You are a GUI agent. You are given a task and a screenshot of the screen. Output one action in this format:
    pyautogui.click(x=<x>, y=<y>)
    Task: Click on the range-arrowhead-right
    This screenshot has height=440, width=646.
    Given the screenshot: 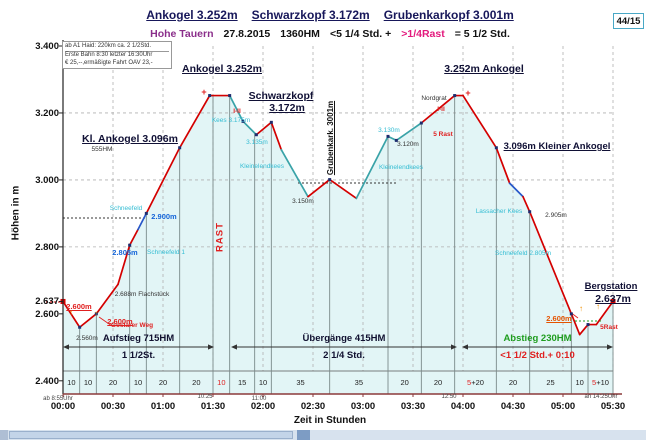 What is the action you would take?
    pyautogui.click(x=610, y=347)
    